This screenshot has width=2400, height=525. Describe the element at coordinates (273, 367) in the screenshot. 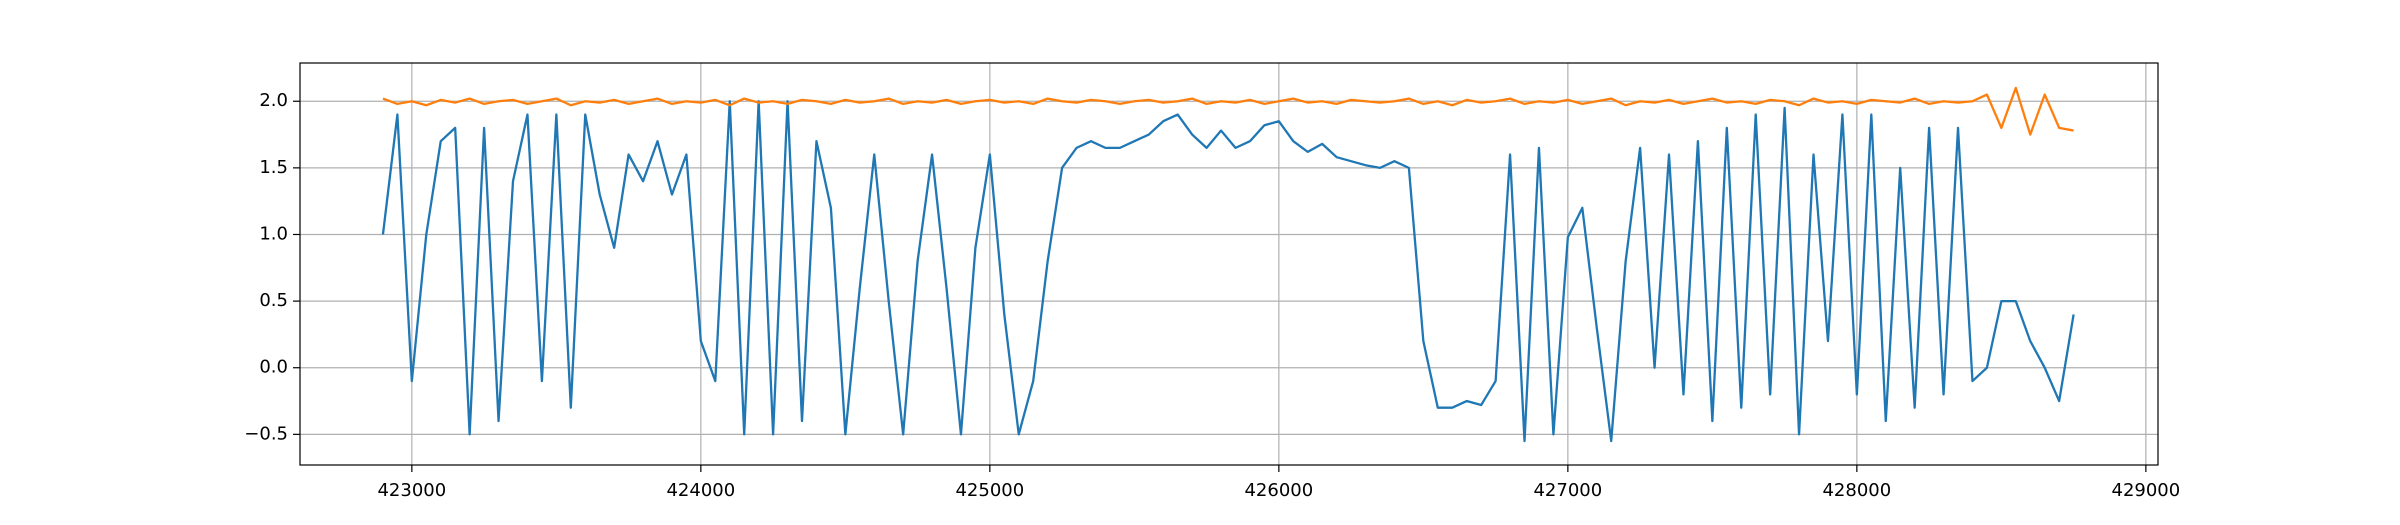

I see `y-tick-label: 0.0` at that location.